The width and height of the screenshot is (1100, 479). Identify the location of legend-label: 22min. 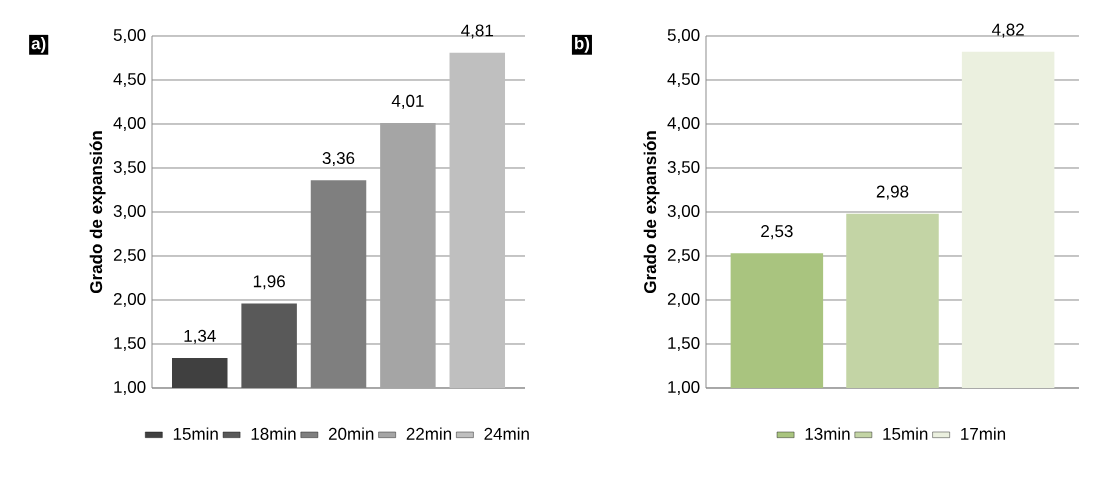
(429, 433).